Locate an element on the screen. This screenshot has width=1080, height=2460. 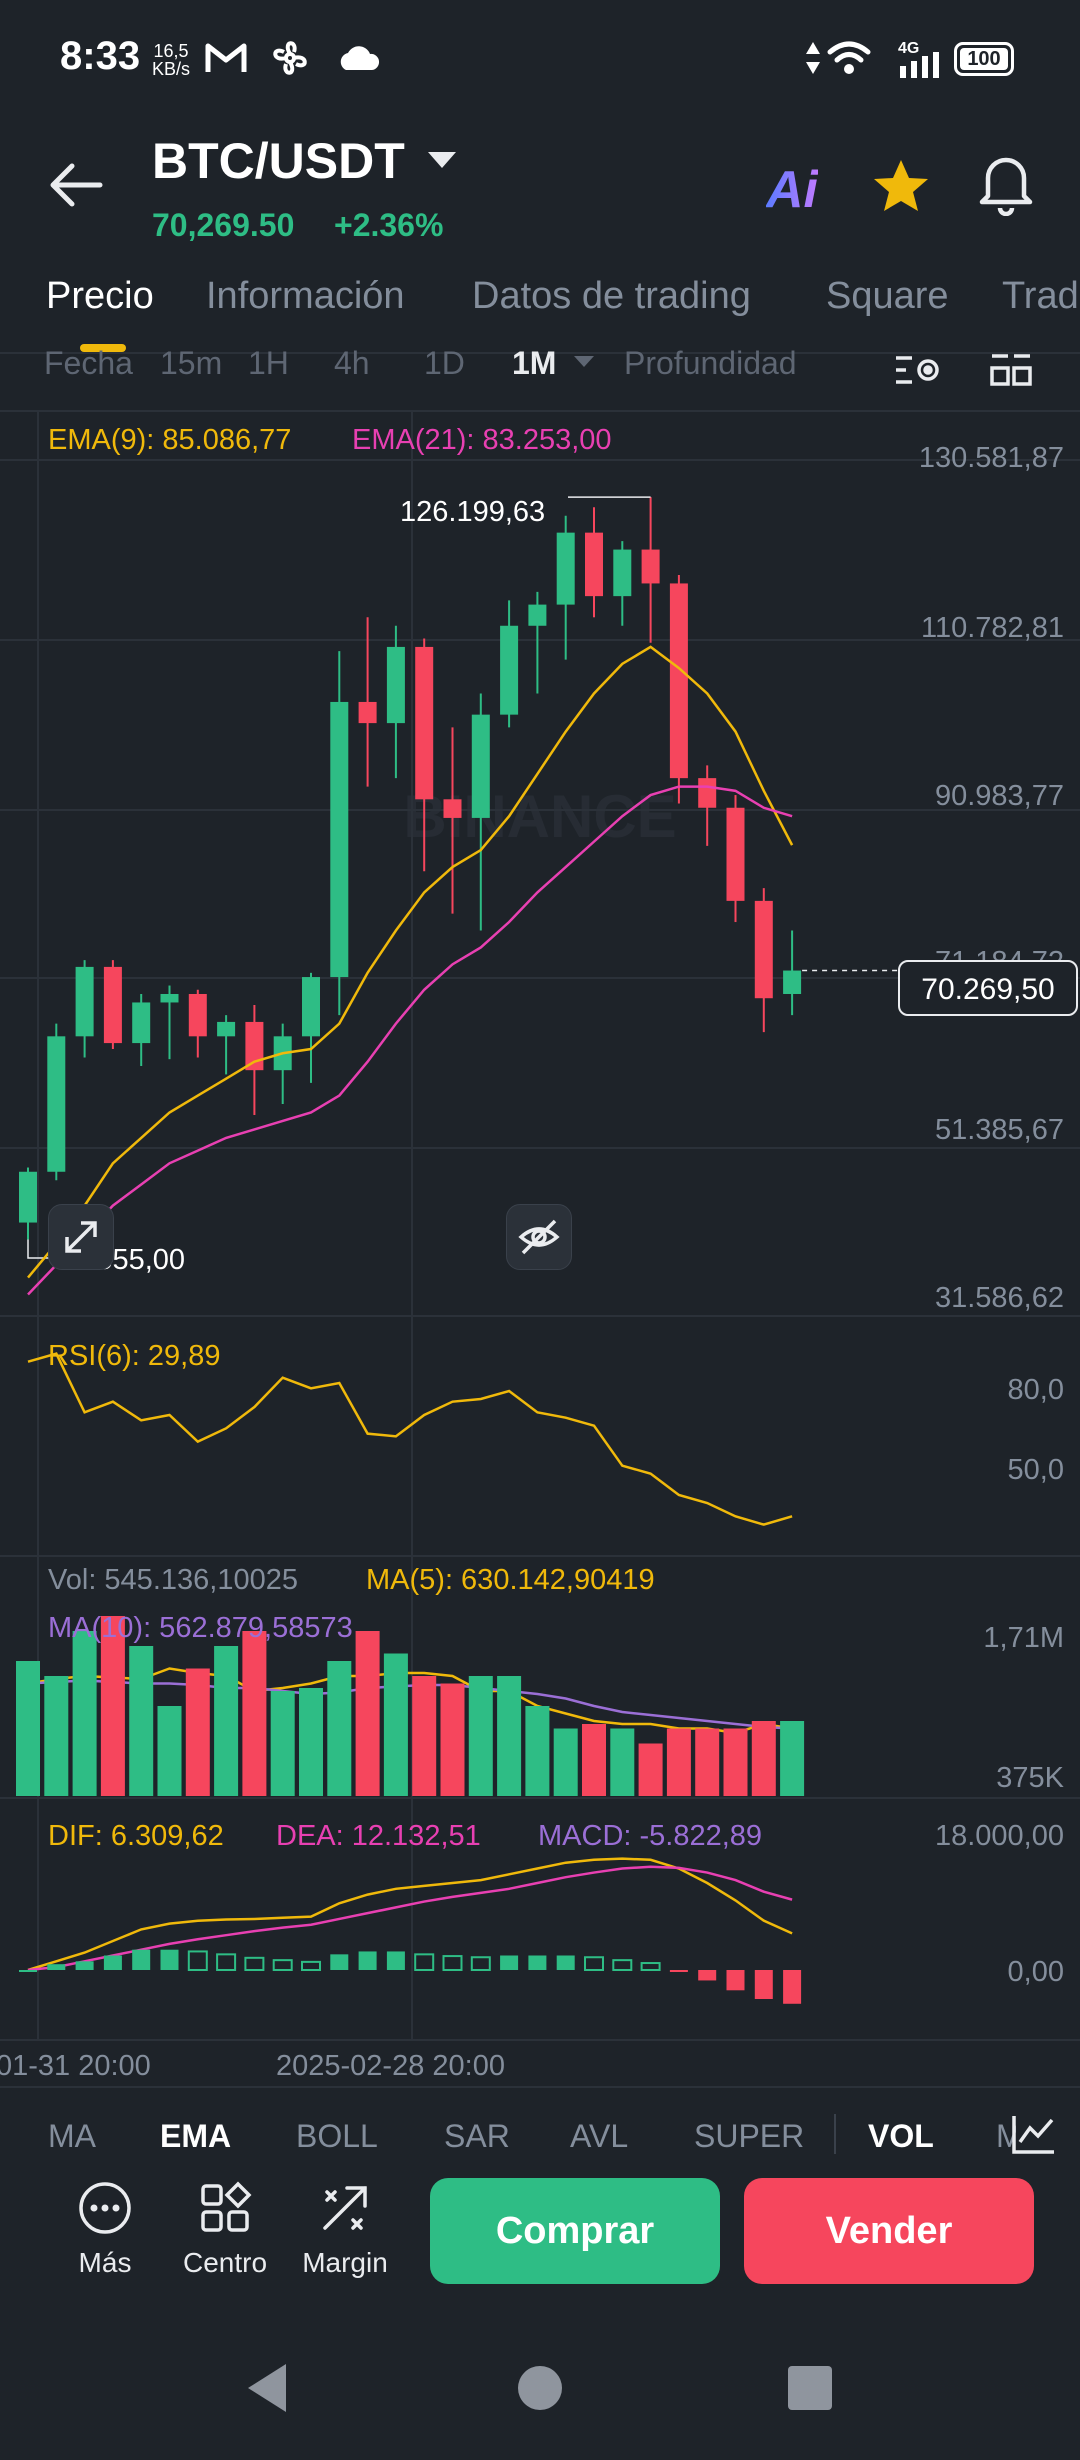
rsi-y-label-50: 50,0 is located at coordinates (1035, 1470).